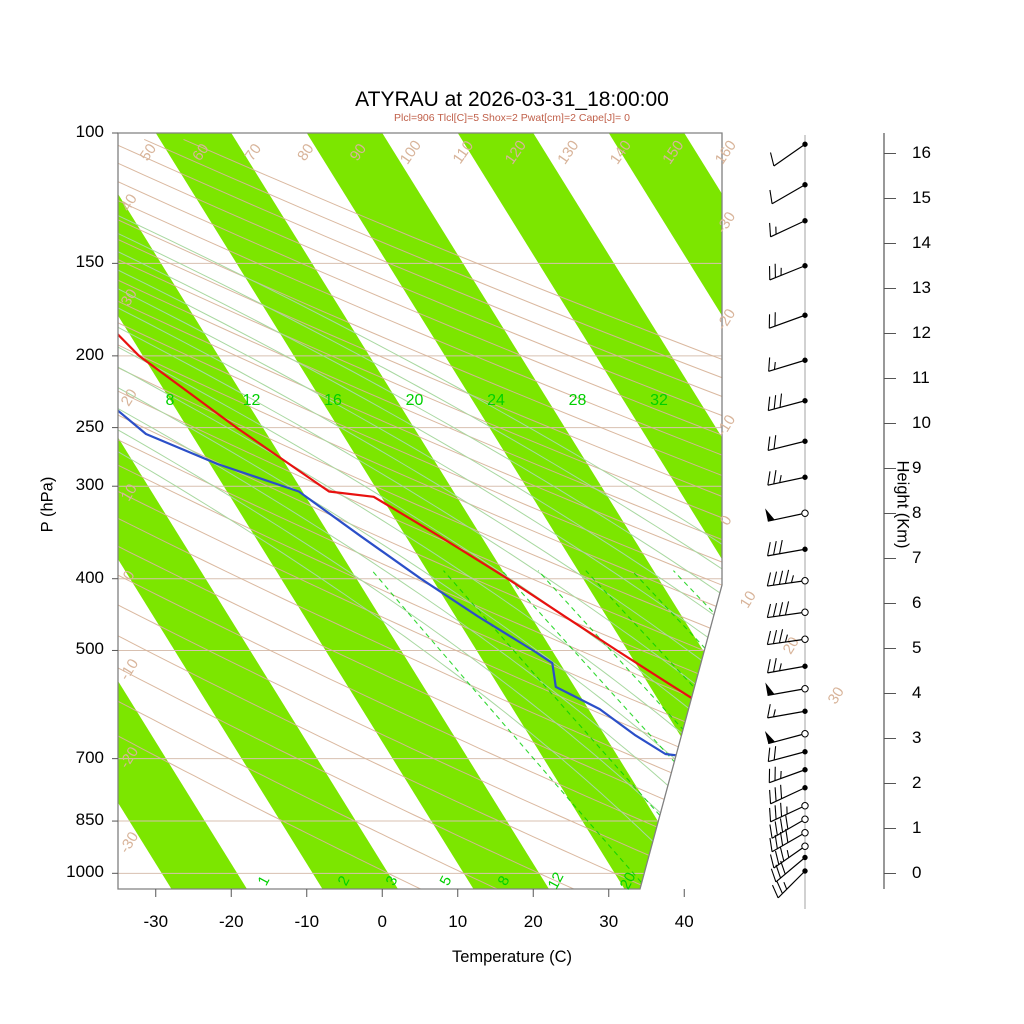 The image size is (1024, 1024). I want to click on pressure-tick-label: 400, so click(89, 577).